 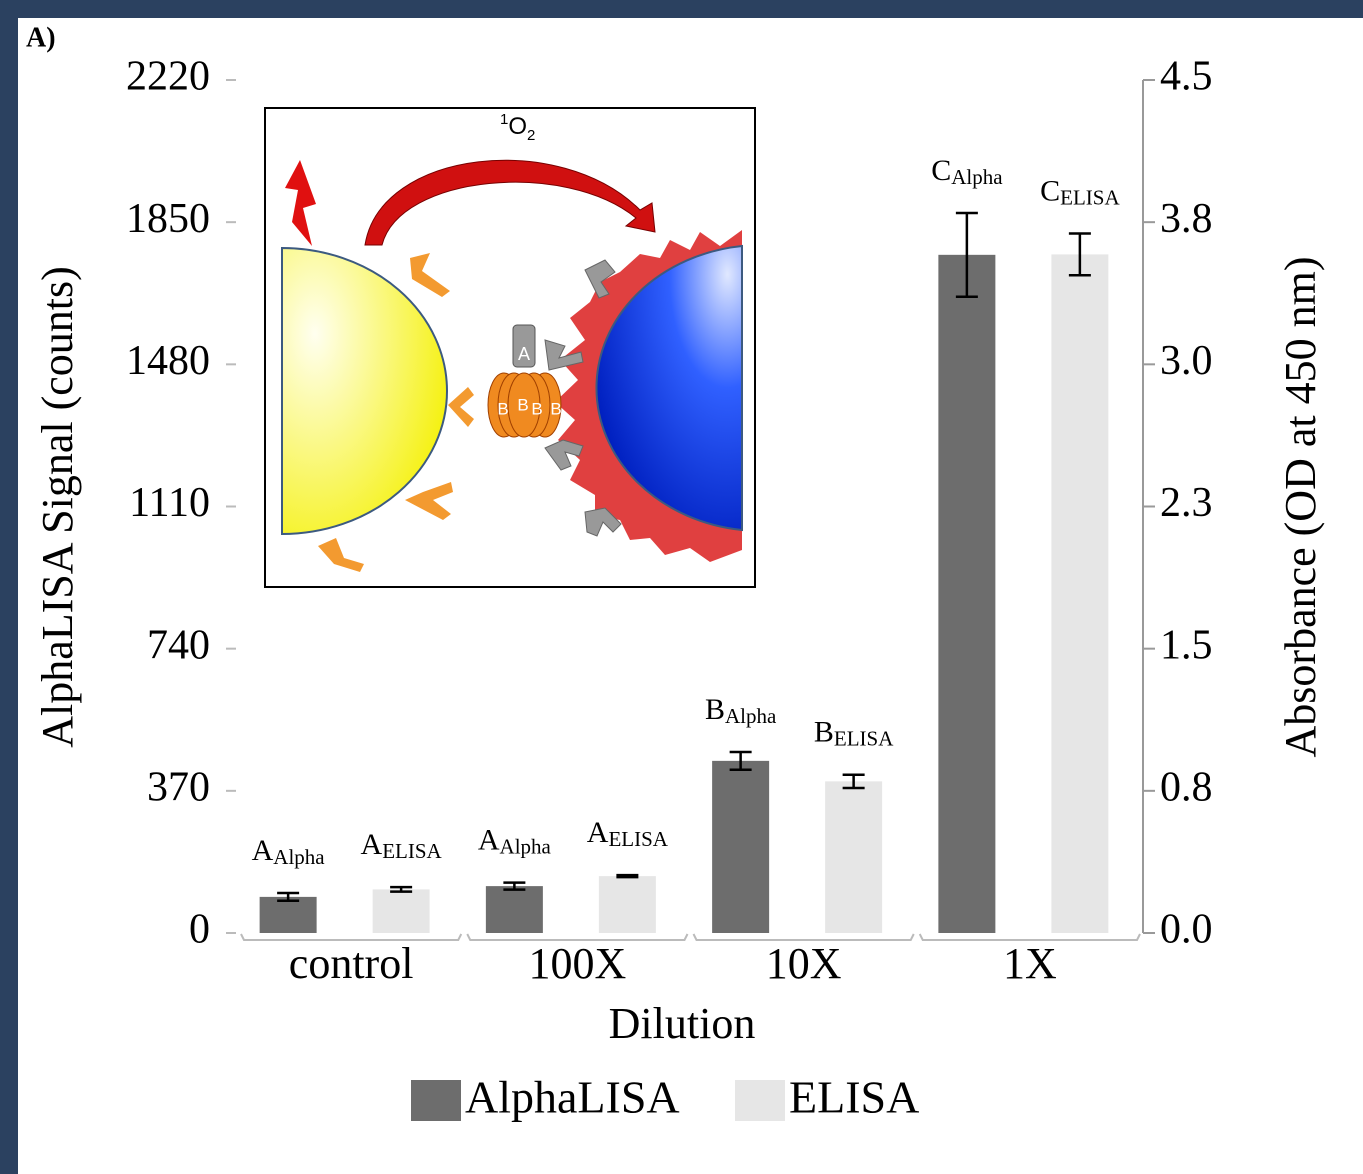 I want to click on y-tick-label: 740, so click(x=178, y=645).